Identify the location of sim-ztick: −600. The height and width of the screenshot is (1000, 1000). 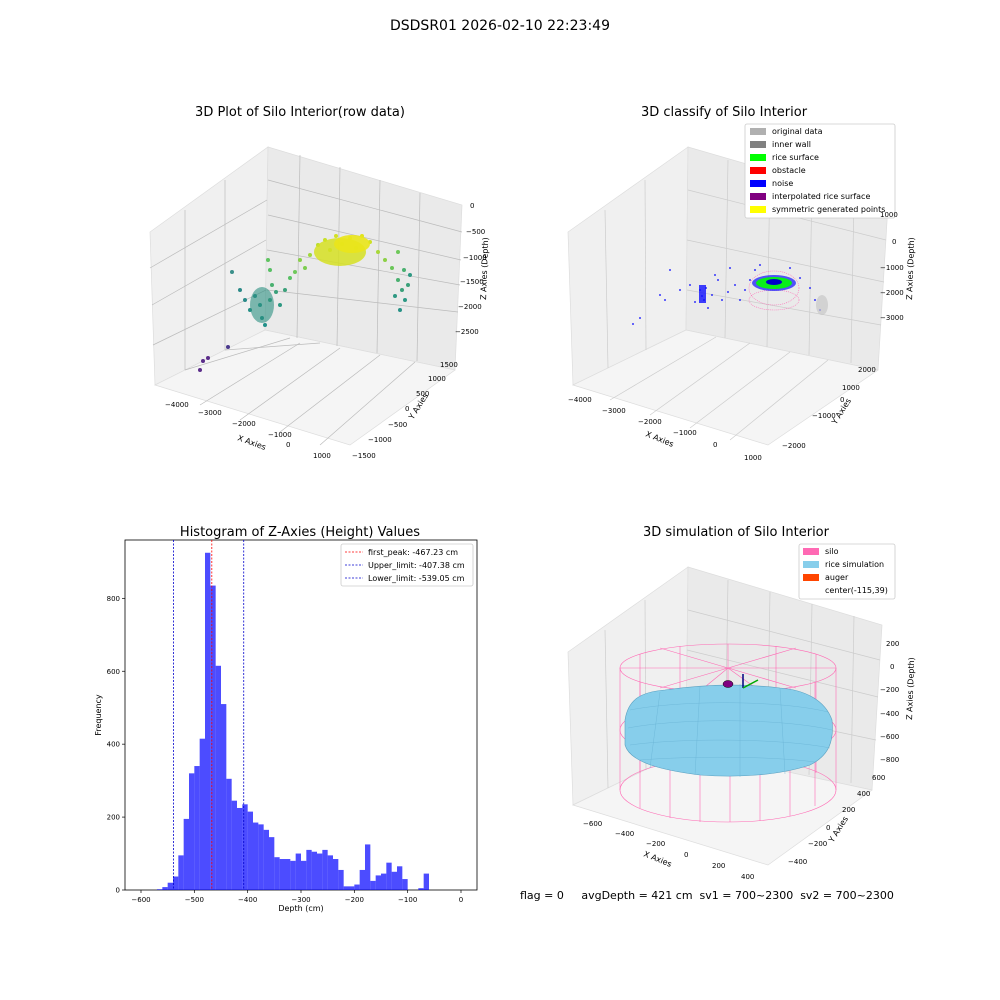
(889, 737).